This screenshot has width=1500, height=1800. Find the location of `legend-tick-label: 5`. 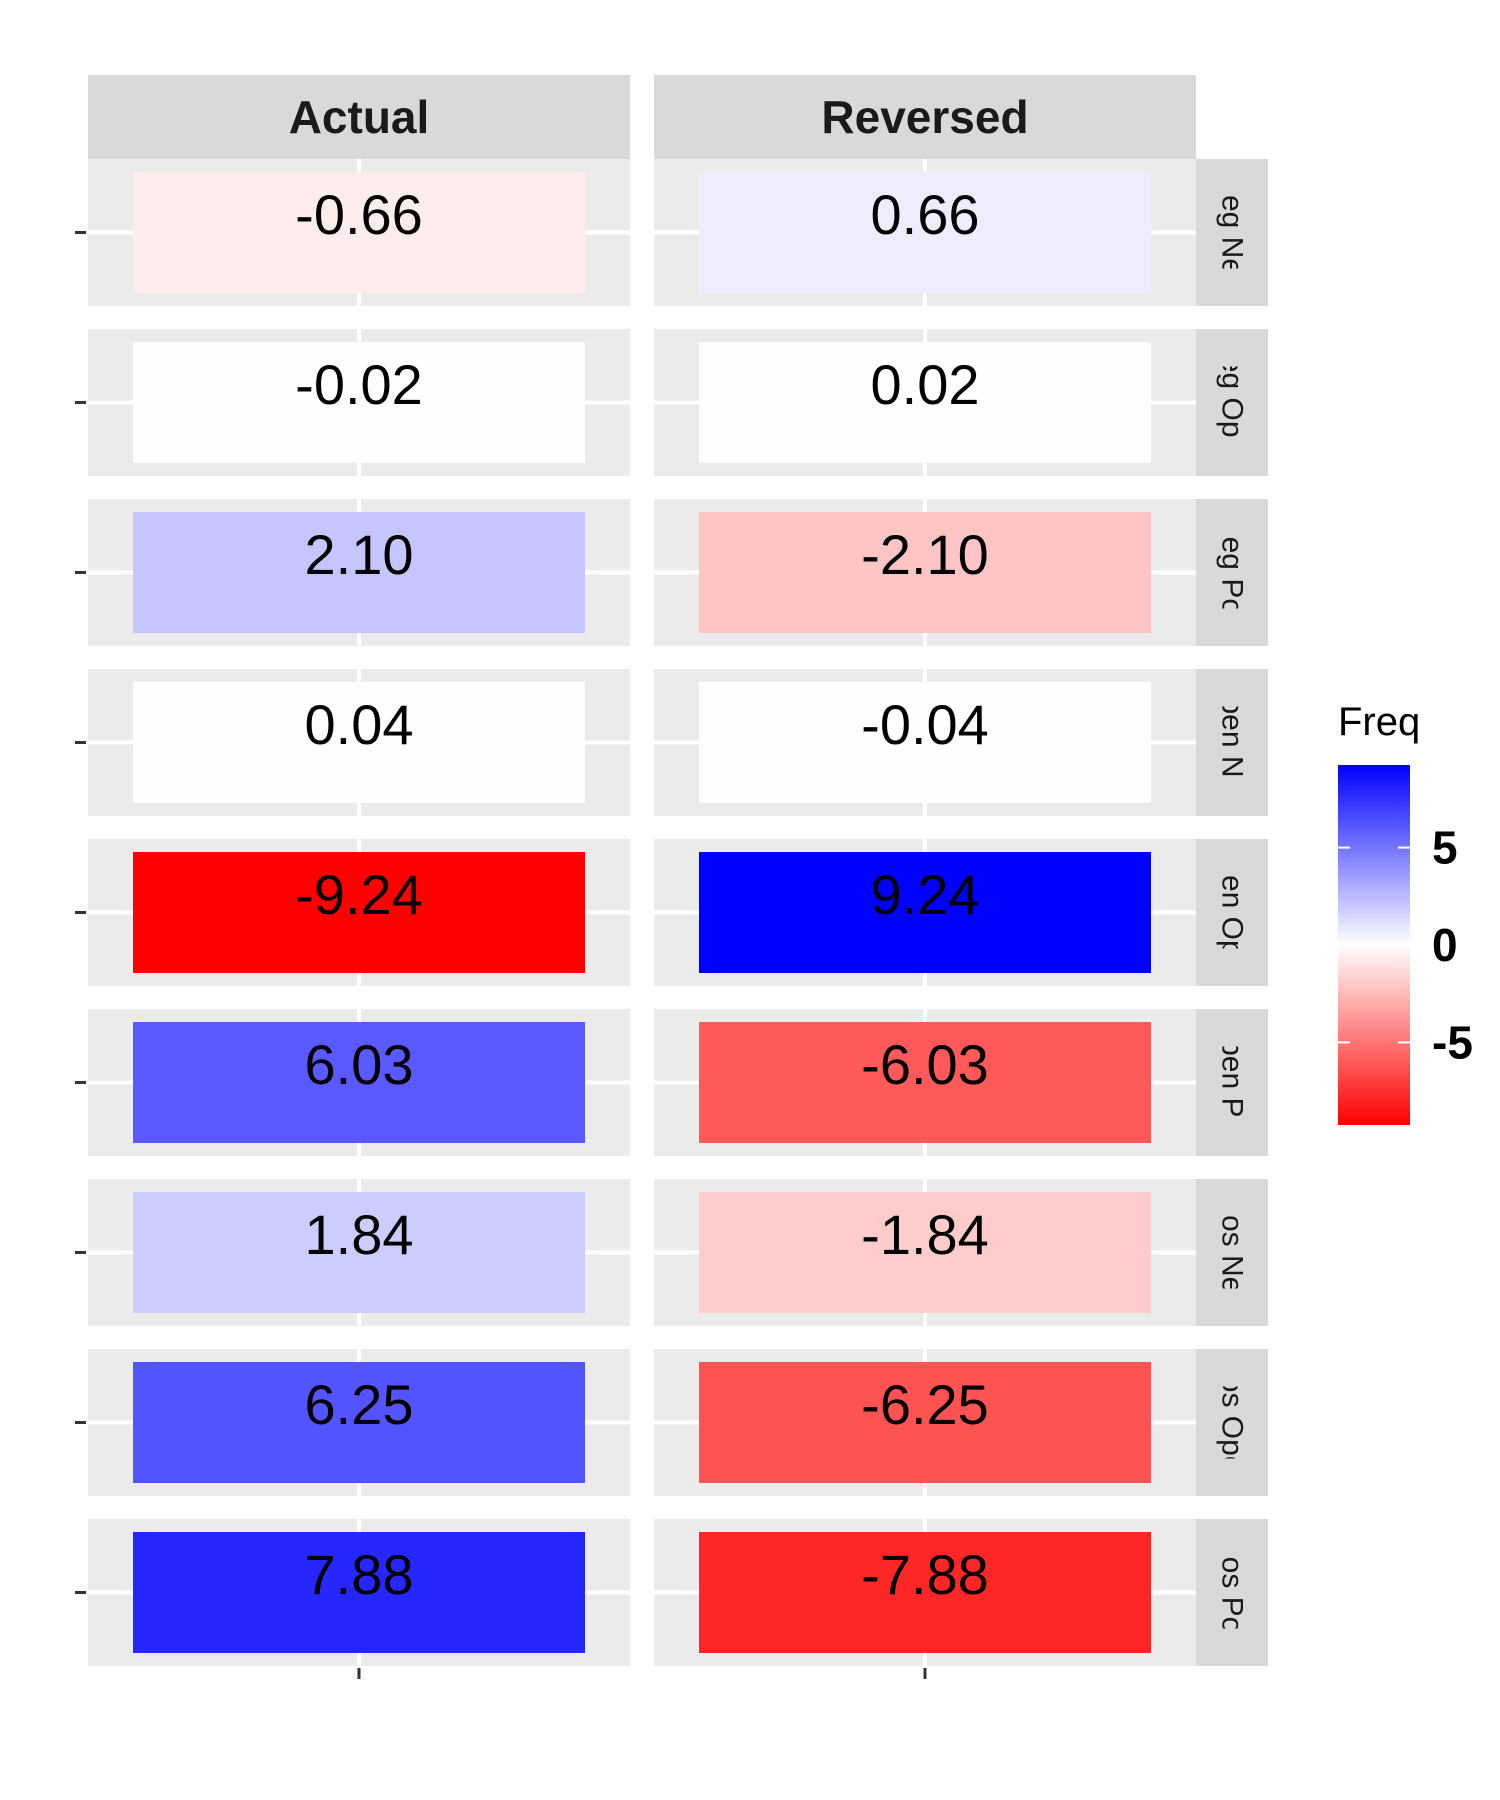

legend-tick-label: 5 is located at coordinates (1445, 848).